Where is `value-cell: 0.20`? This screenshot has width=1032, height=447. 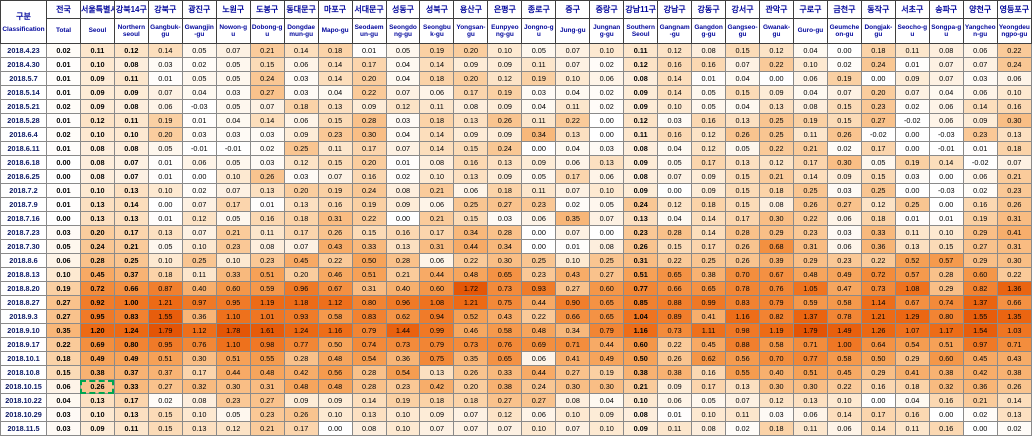 value-cell: 0.20 is located at coordinates (165, 134).